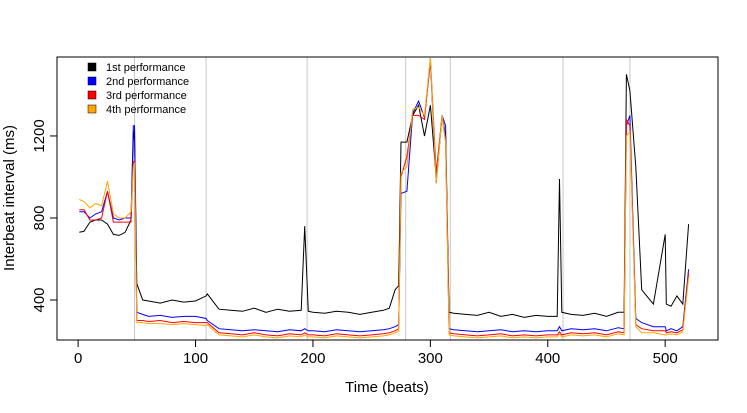 The width and height of the screenshot is (747, 413). Describe the element at coordinates (146, 110) in the screenshot. I see `legend-label: 4th performance` at that location.